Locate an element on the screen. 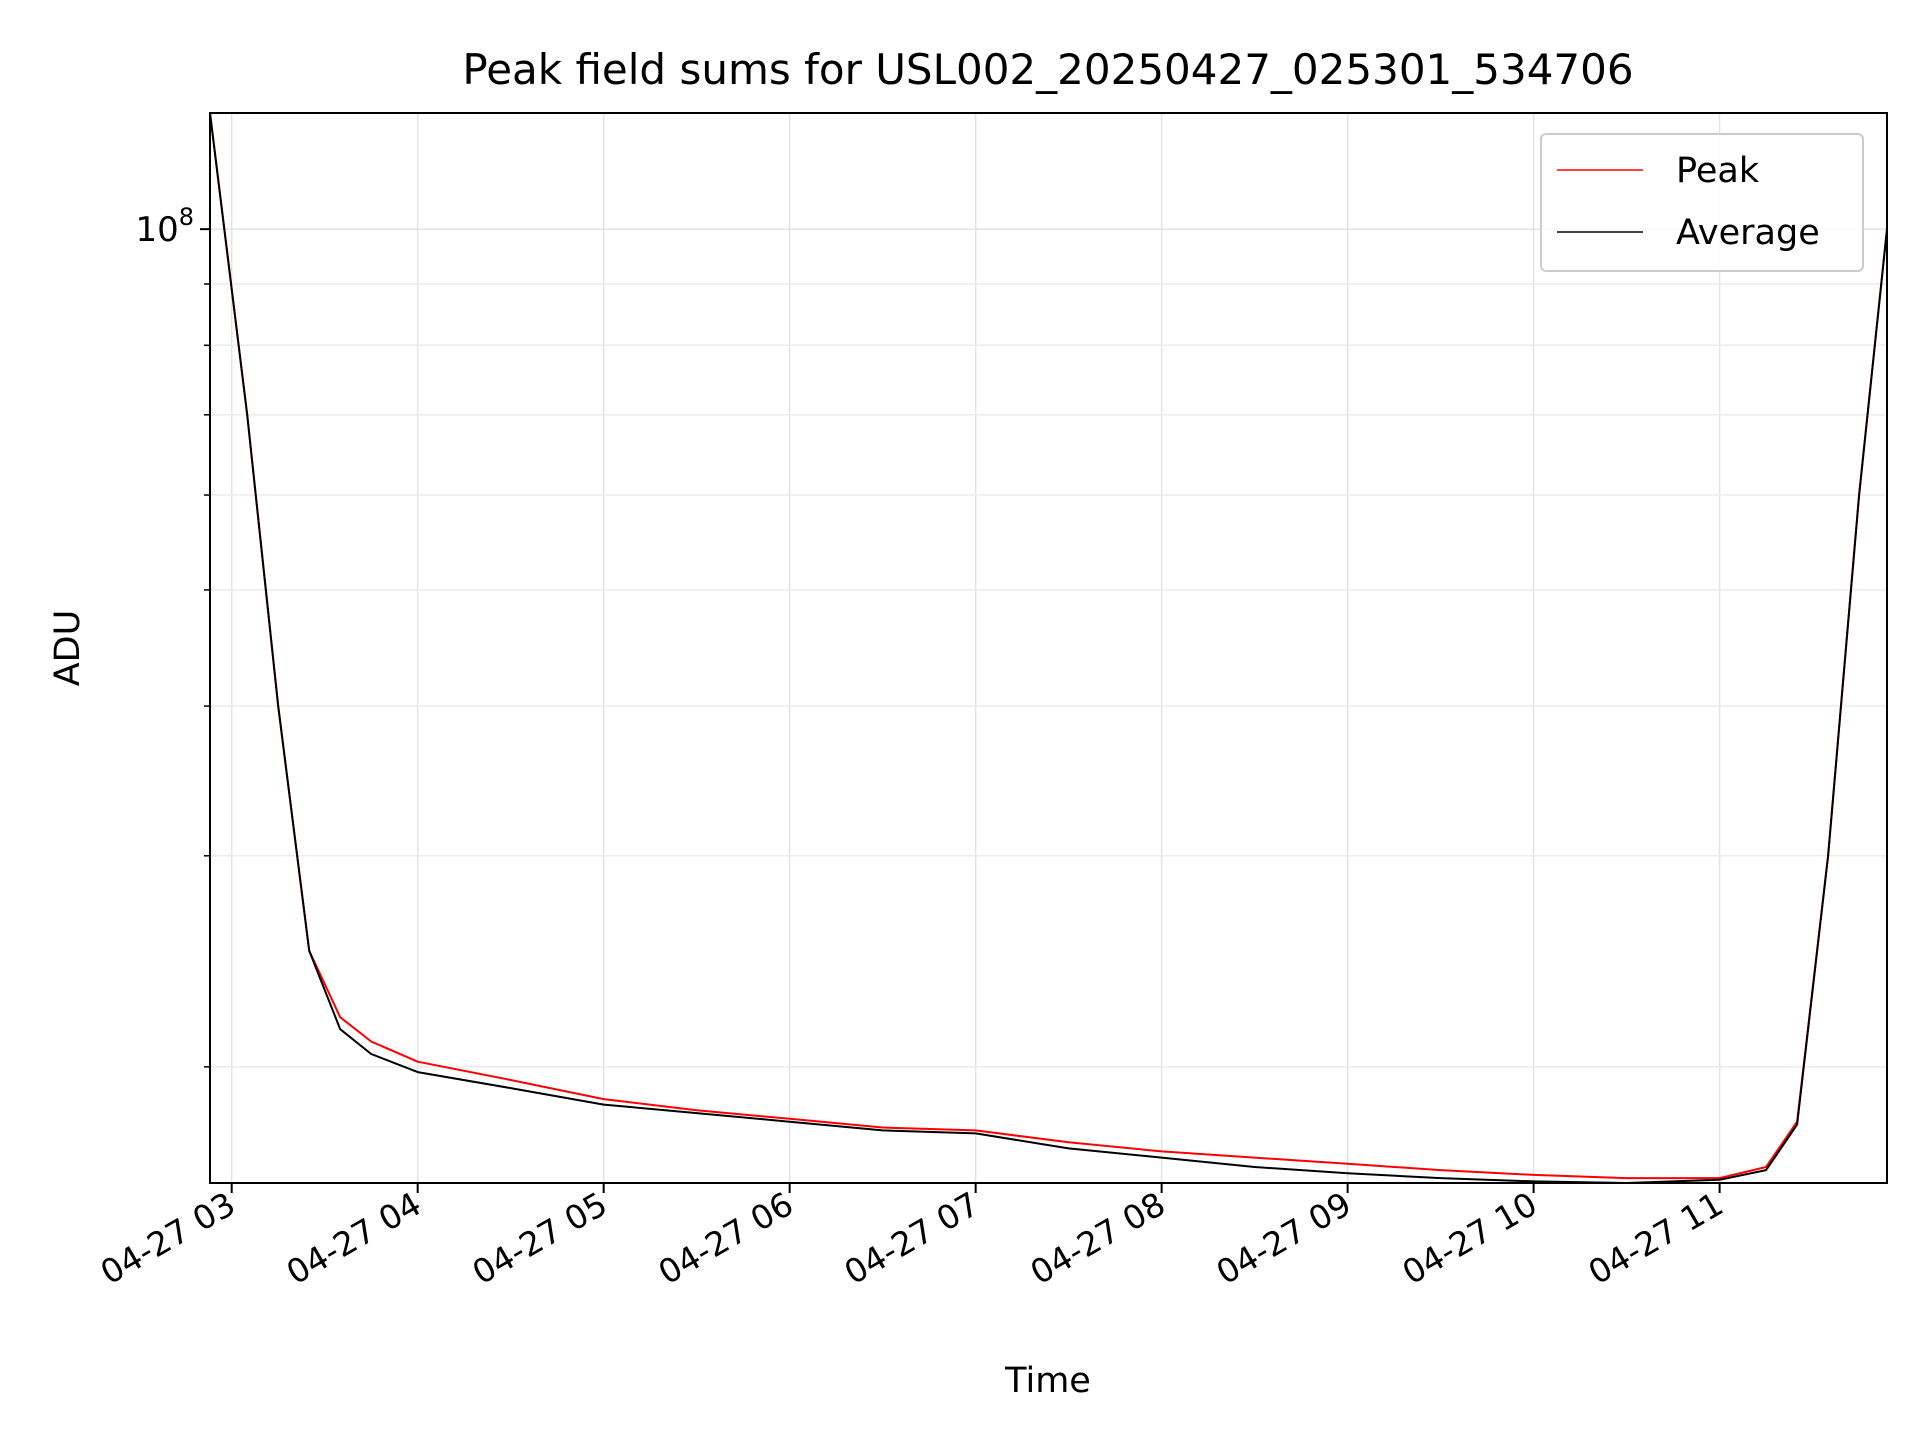 The width and height of the screenshot is (1920, 1440). y-tick-label: 108 is located at coordinates (164, 226).